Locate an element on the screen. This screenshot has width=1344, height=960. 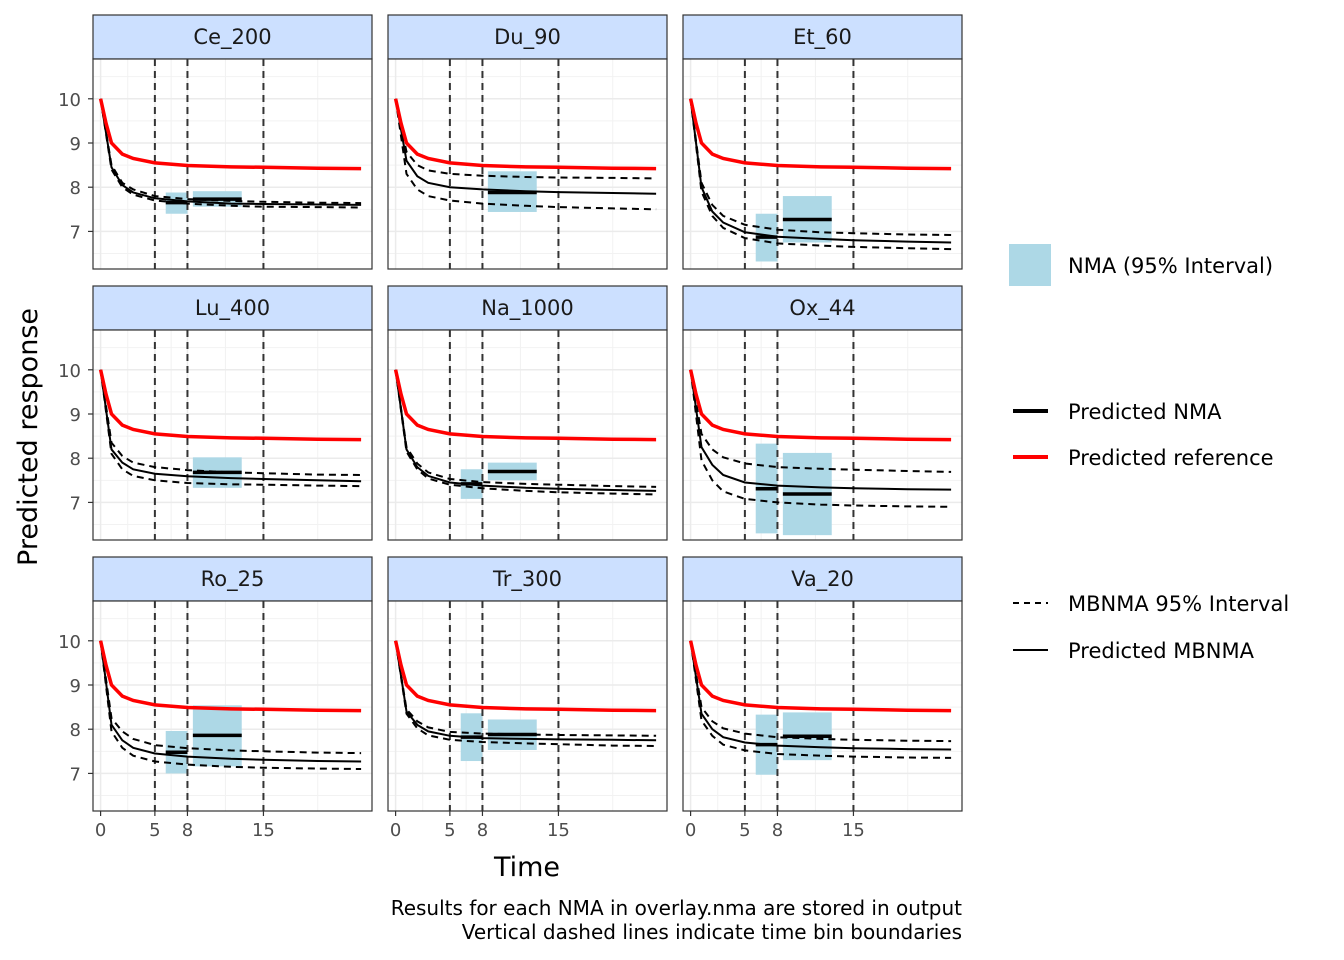
facet-panel-lu_400: Lu_400 7 8 9 10 is located at coordinates (215, 413).